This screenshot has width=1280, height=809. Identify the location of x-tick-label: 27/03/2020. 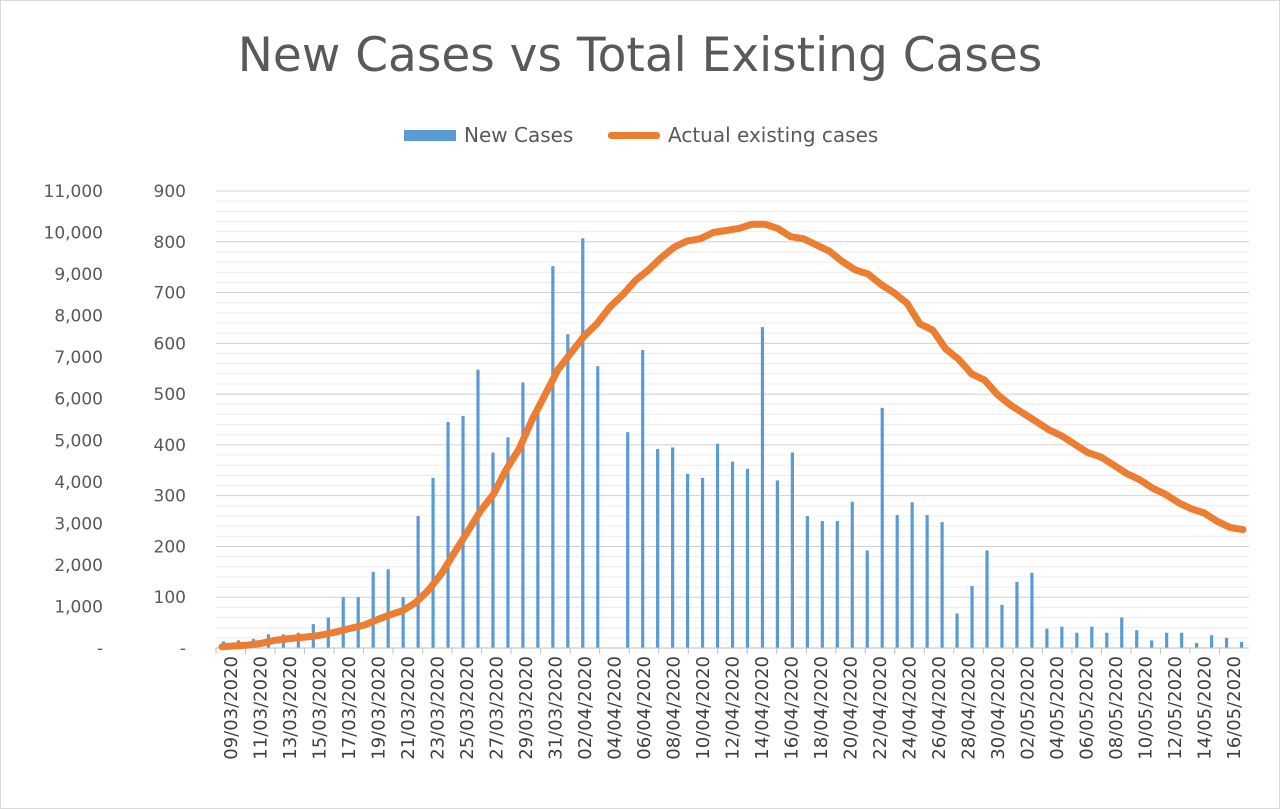
(496, 708).